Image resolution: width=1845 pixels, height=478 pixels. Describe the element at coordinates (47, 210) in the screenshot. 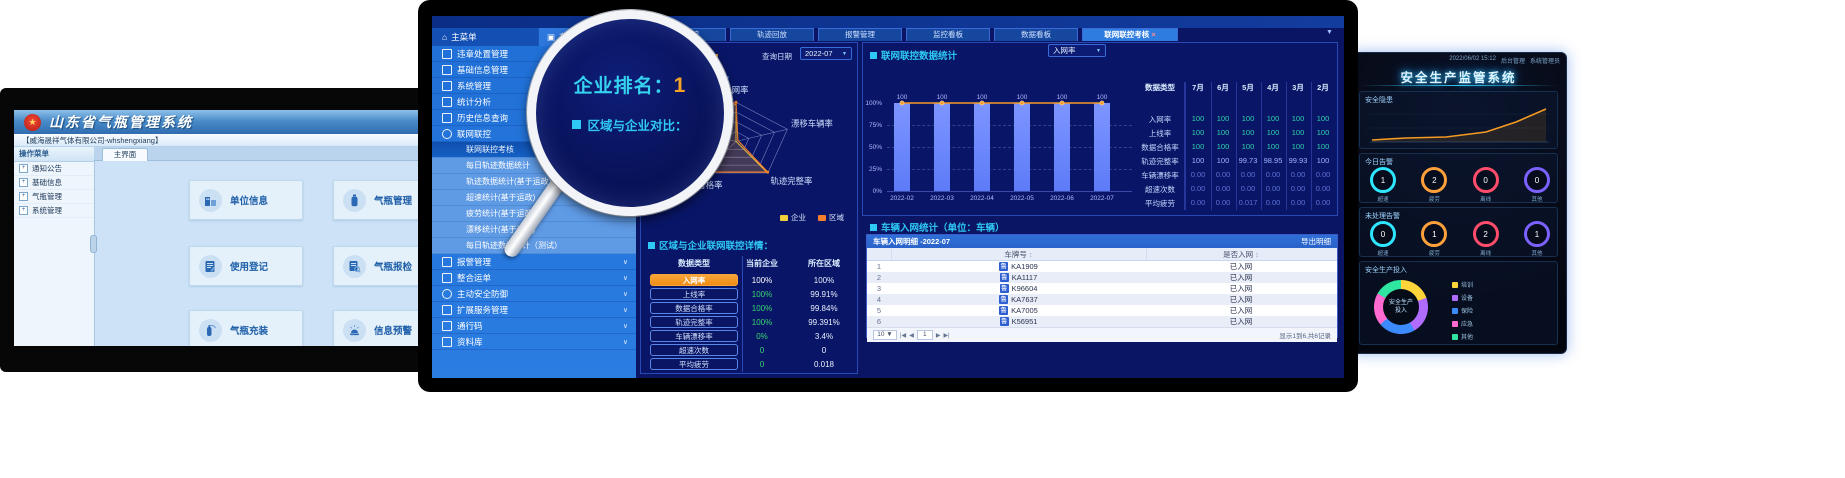

I see `sidebar-item-label: 系统管理` at that location.